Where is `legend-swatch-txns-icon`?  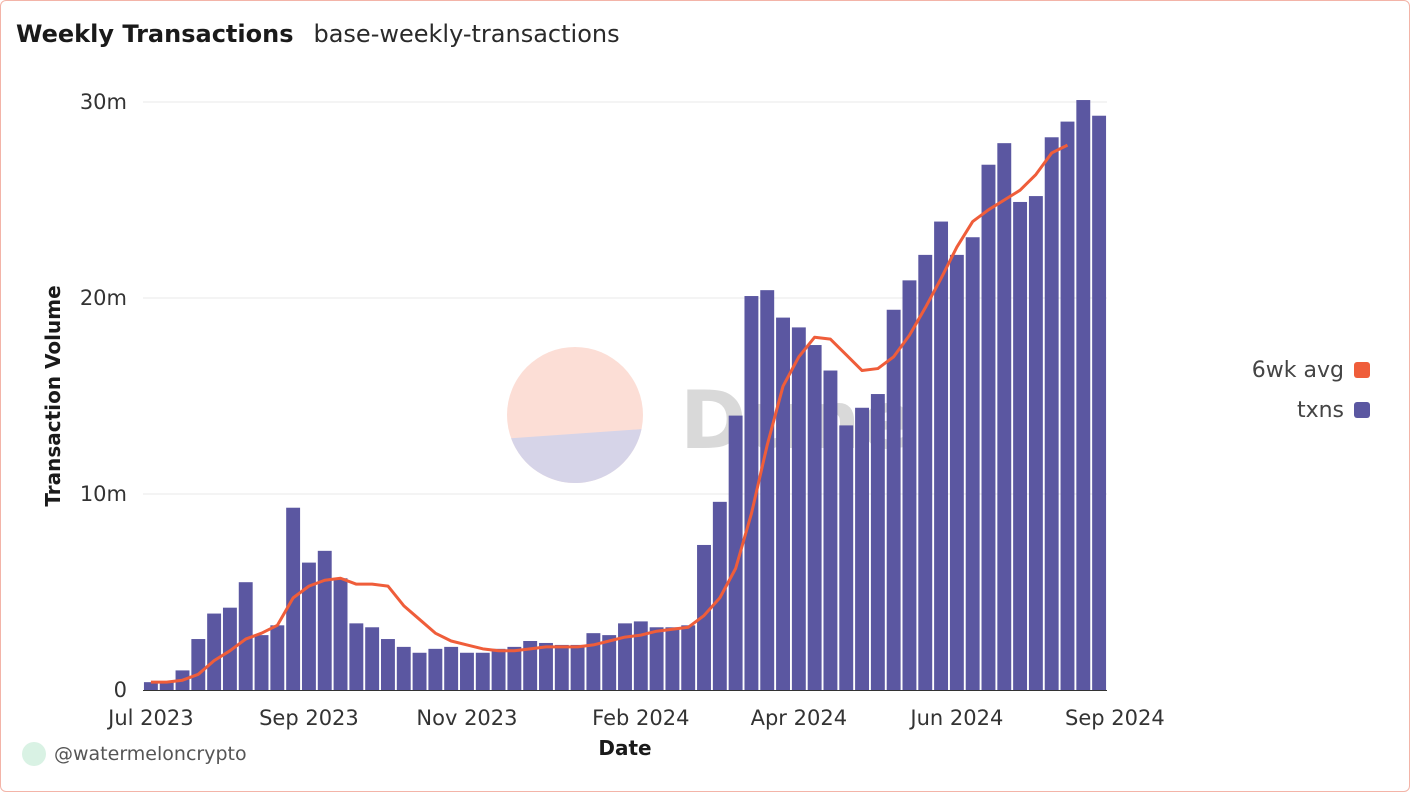 legend-swatch-txns-icon is located at coordinates (1362, 410).